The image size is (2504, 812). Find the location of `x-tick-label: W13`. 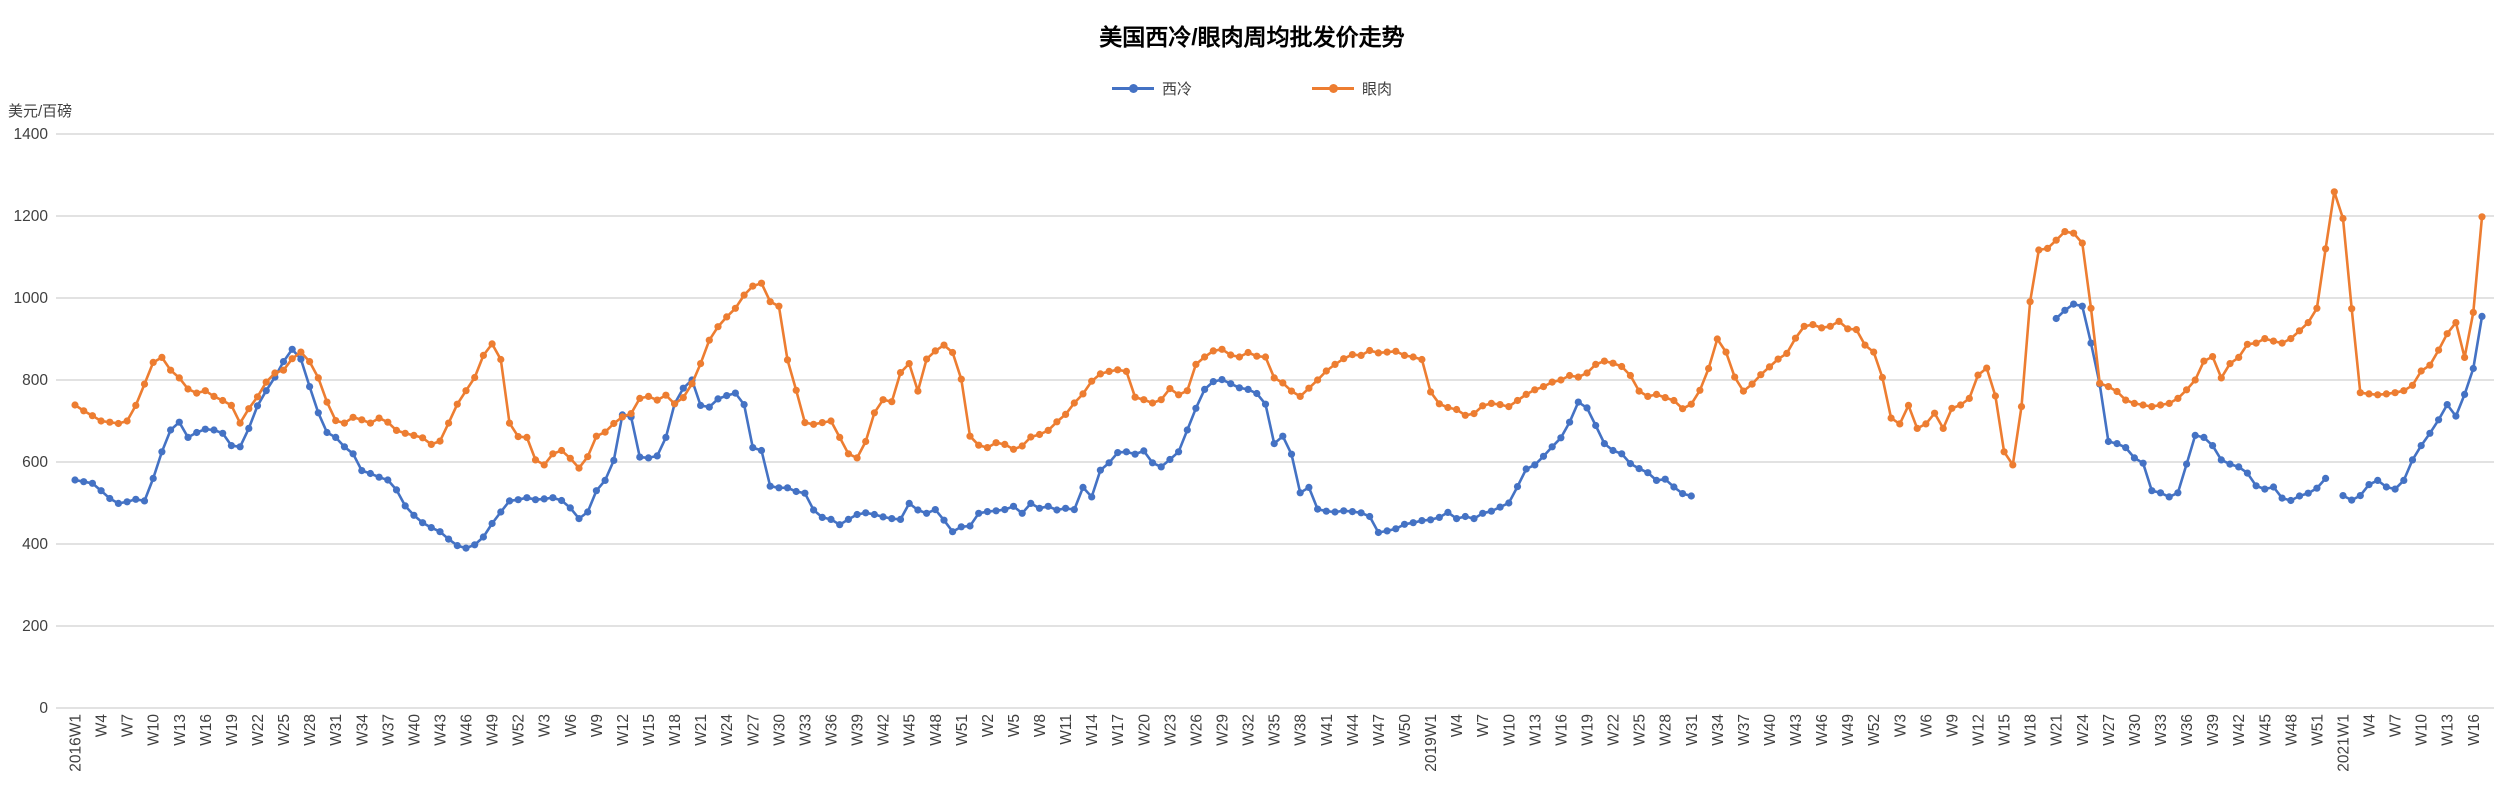

x-tick-label: W13 is located at coordinates (180, 730).